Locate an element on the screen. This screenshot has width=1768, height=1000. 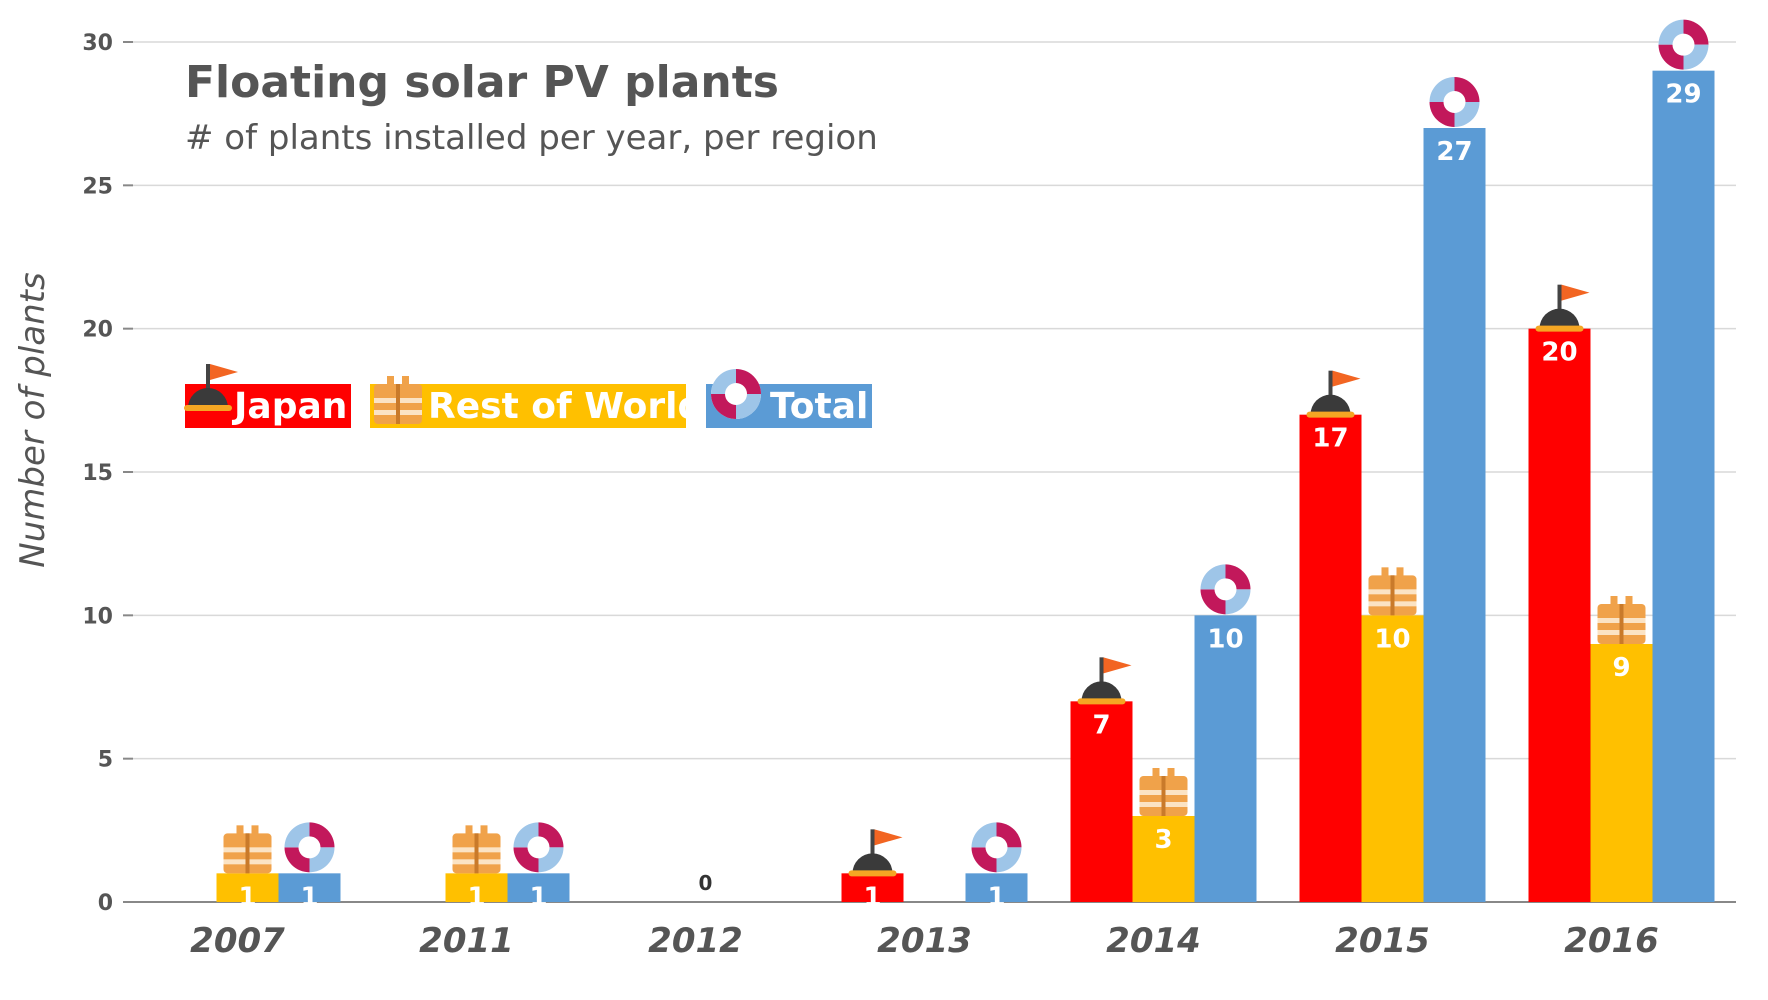
y-tick-label: 10 is located at coordinates (97, 616).